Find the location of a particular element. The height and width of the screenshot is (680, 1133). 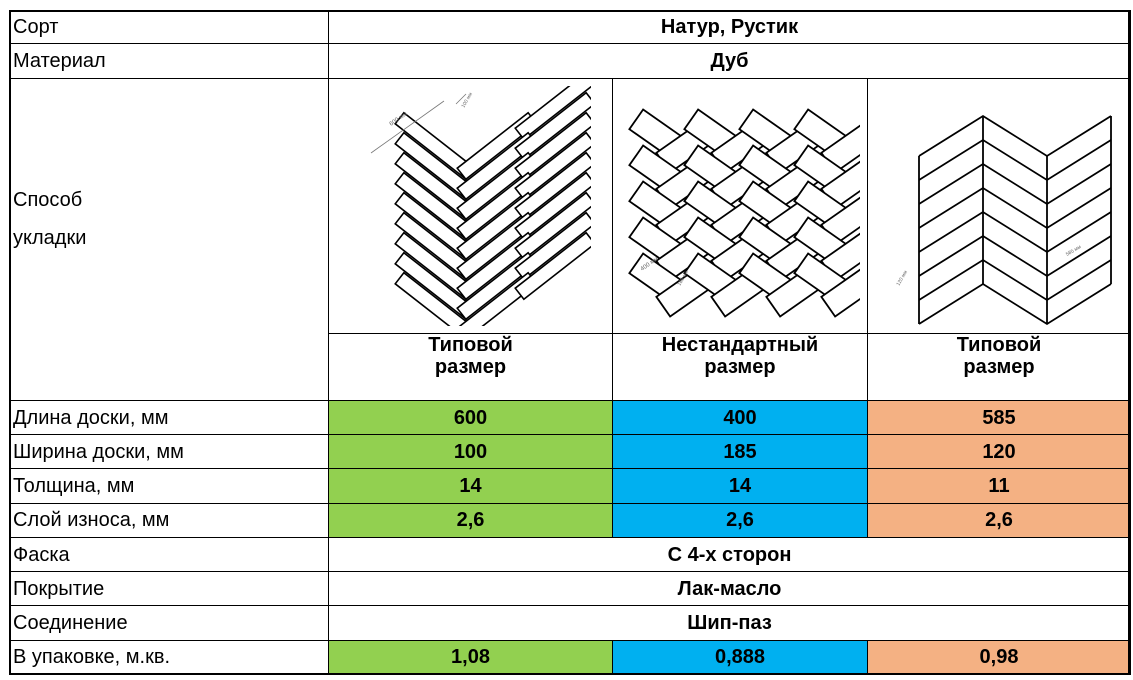

label-material: Материал is located at coordinates (169, 61).